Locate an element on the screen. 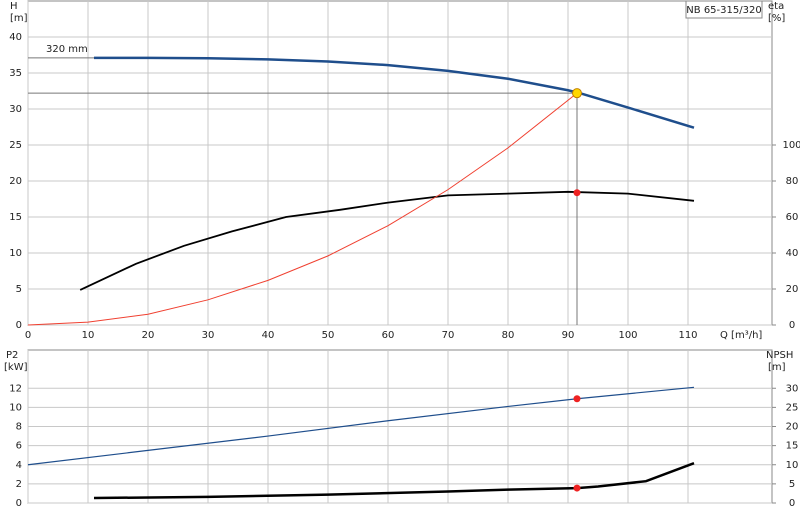  y2-tick-label: 60 is located at coordinates (792, 217).